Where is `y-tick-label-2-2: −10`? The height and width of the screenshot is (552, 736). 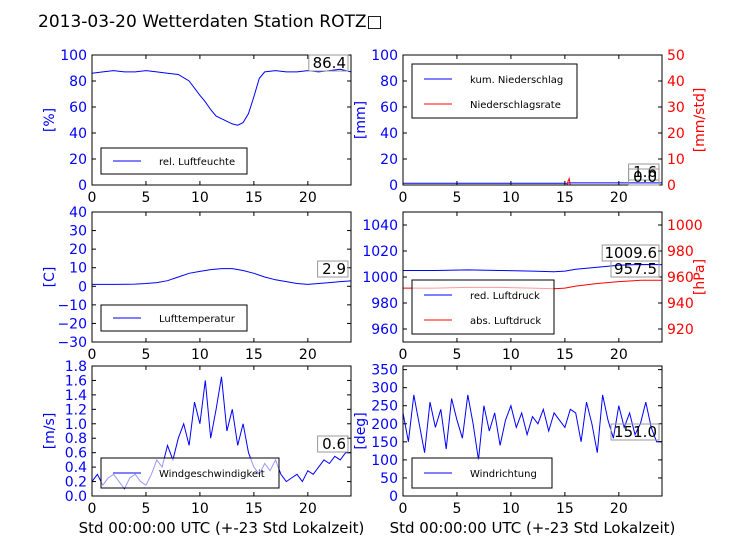
y-tick-label-2-2: −10 is located at coordinates (72, 306).